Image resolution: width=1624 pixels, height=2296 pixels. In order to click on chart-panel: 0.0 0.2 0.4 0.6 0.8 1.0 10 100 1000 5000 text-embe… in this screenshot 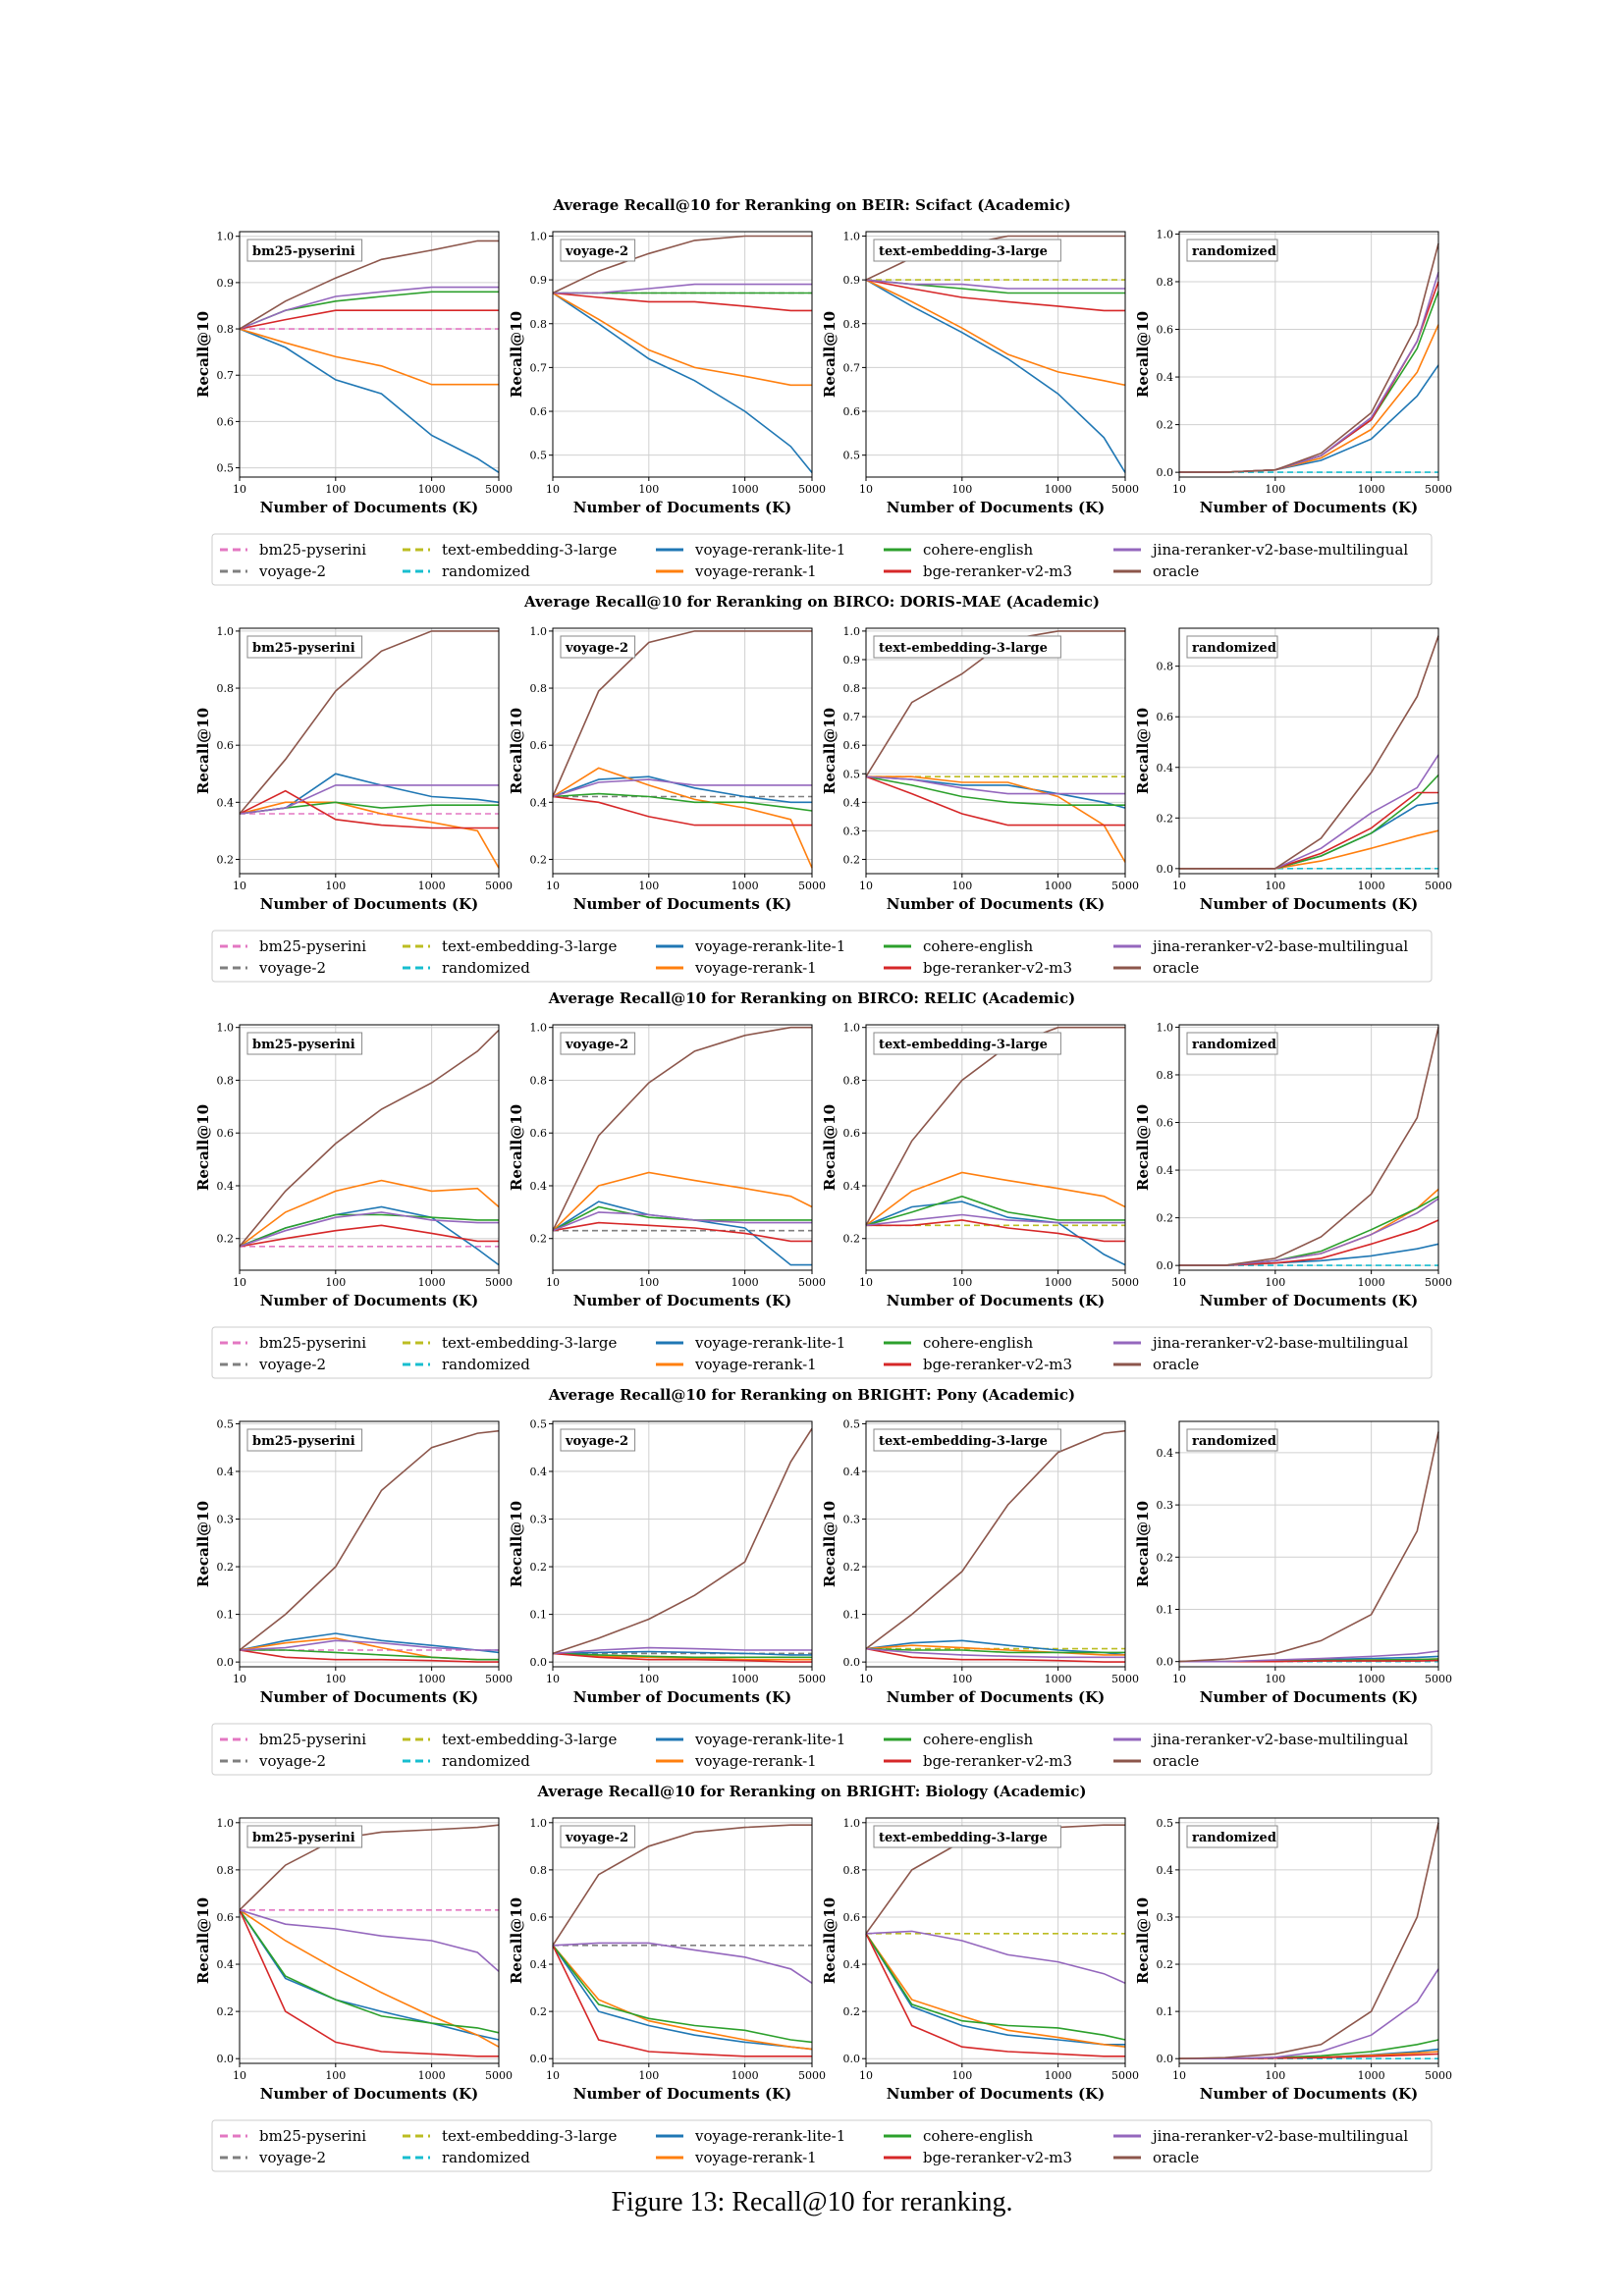, I will do `click(980, 1960)`.